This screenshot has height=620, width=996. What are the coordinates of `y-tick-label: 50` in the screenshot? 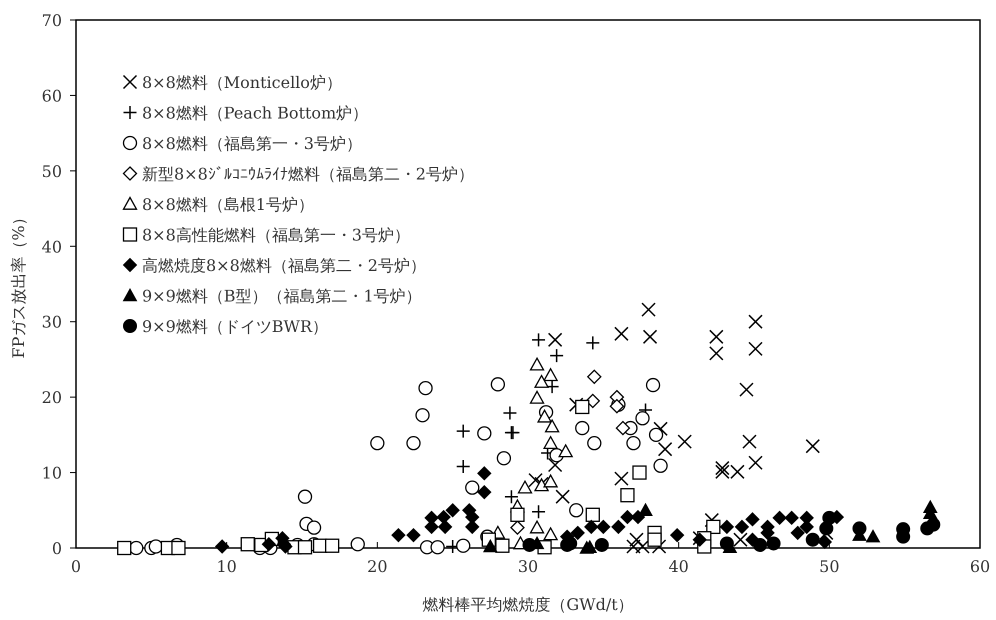 It's located at (52, 171).